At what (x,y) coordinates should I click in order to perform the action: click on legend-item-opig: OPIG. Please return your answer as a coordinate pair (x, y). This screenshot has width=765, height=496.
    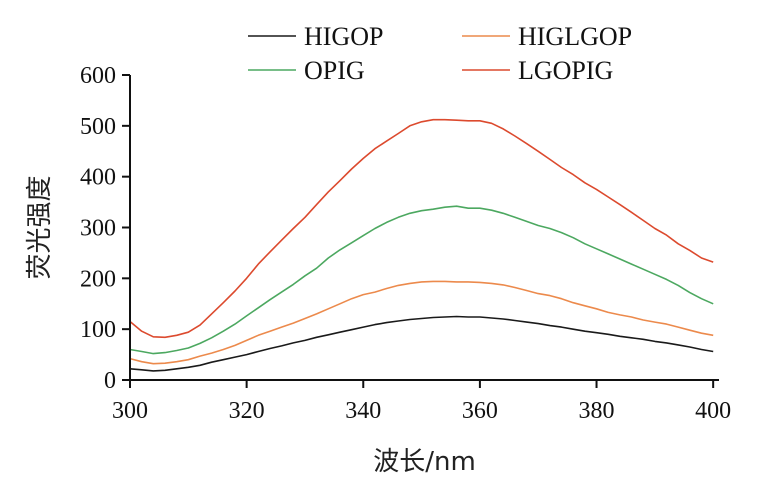
    Looking at the image, I should click on (306, 70).